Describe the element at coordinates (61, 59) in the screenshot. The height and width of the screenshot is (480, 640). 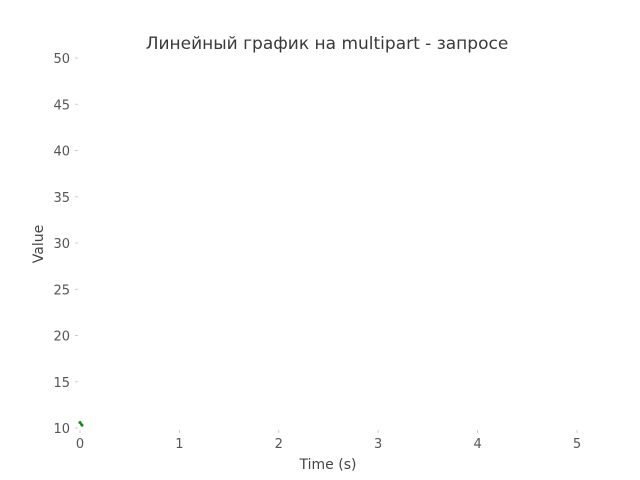
I see `y-tick-label: 50` at that location.